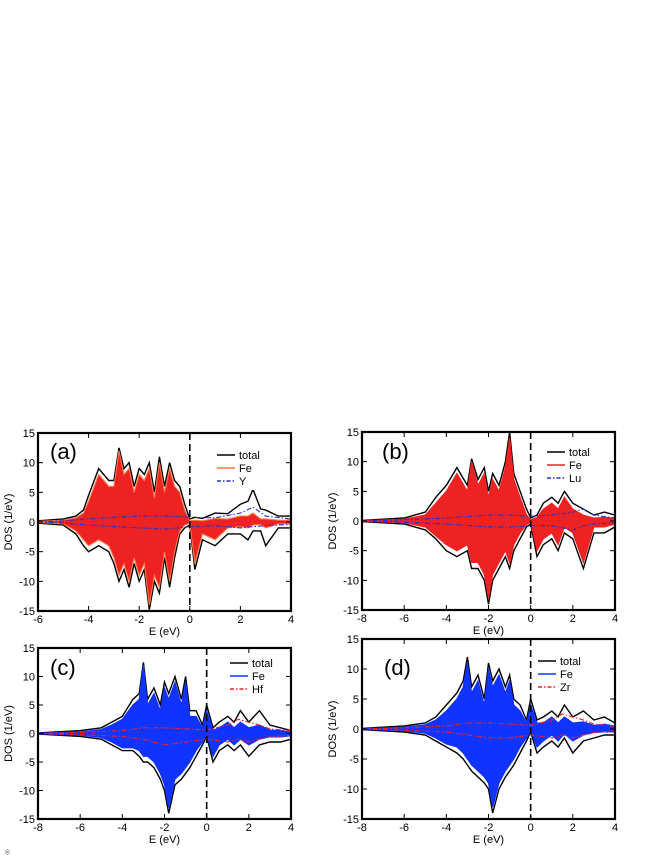 The image size is (664, 860). Describe the element at coordinates (575, 479) in the screenshot. I see `legend-label-Lu: Lu` at that location.